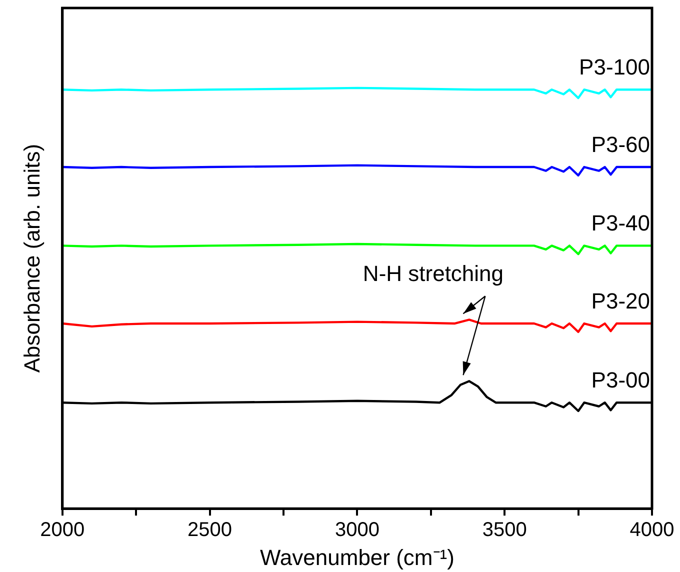 The height and width of the screenshot is (572, 680). What do you see at coordinates (357, 530) in the screenshot?
I see `x-tick-label: 3000` at bounding box center [357, 530].